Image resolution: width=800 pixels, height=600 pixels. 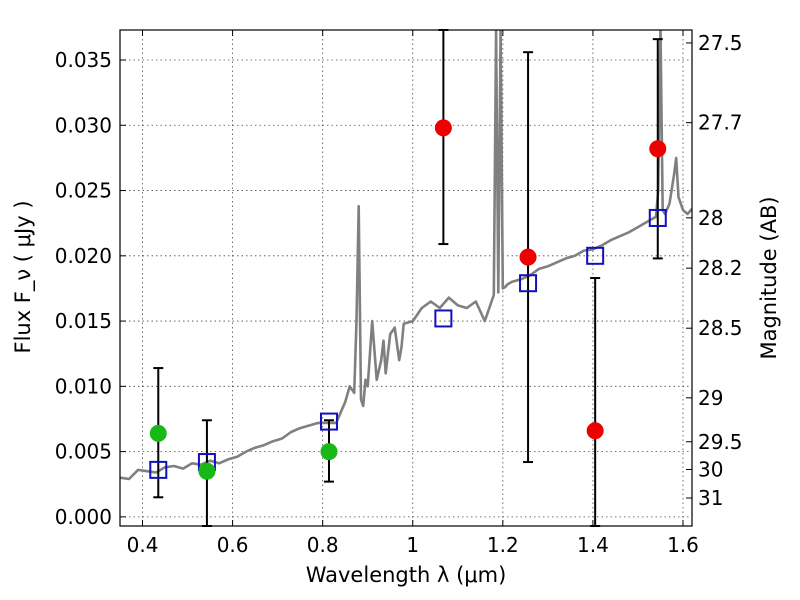 What do you see at coordinates (503, 545) in the screenshot?
I see `x-tick-label: 1.2` at bounding box center [503, 545].